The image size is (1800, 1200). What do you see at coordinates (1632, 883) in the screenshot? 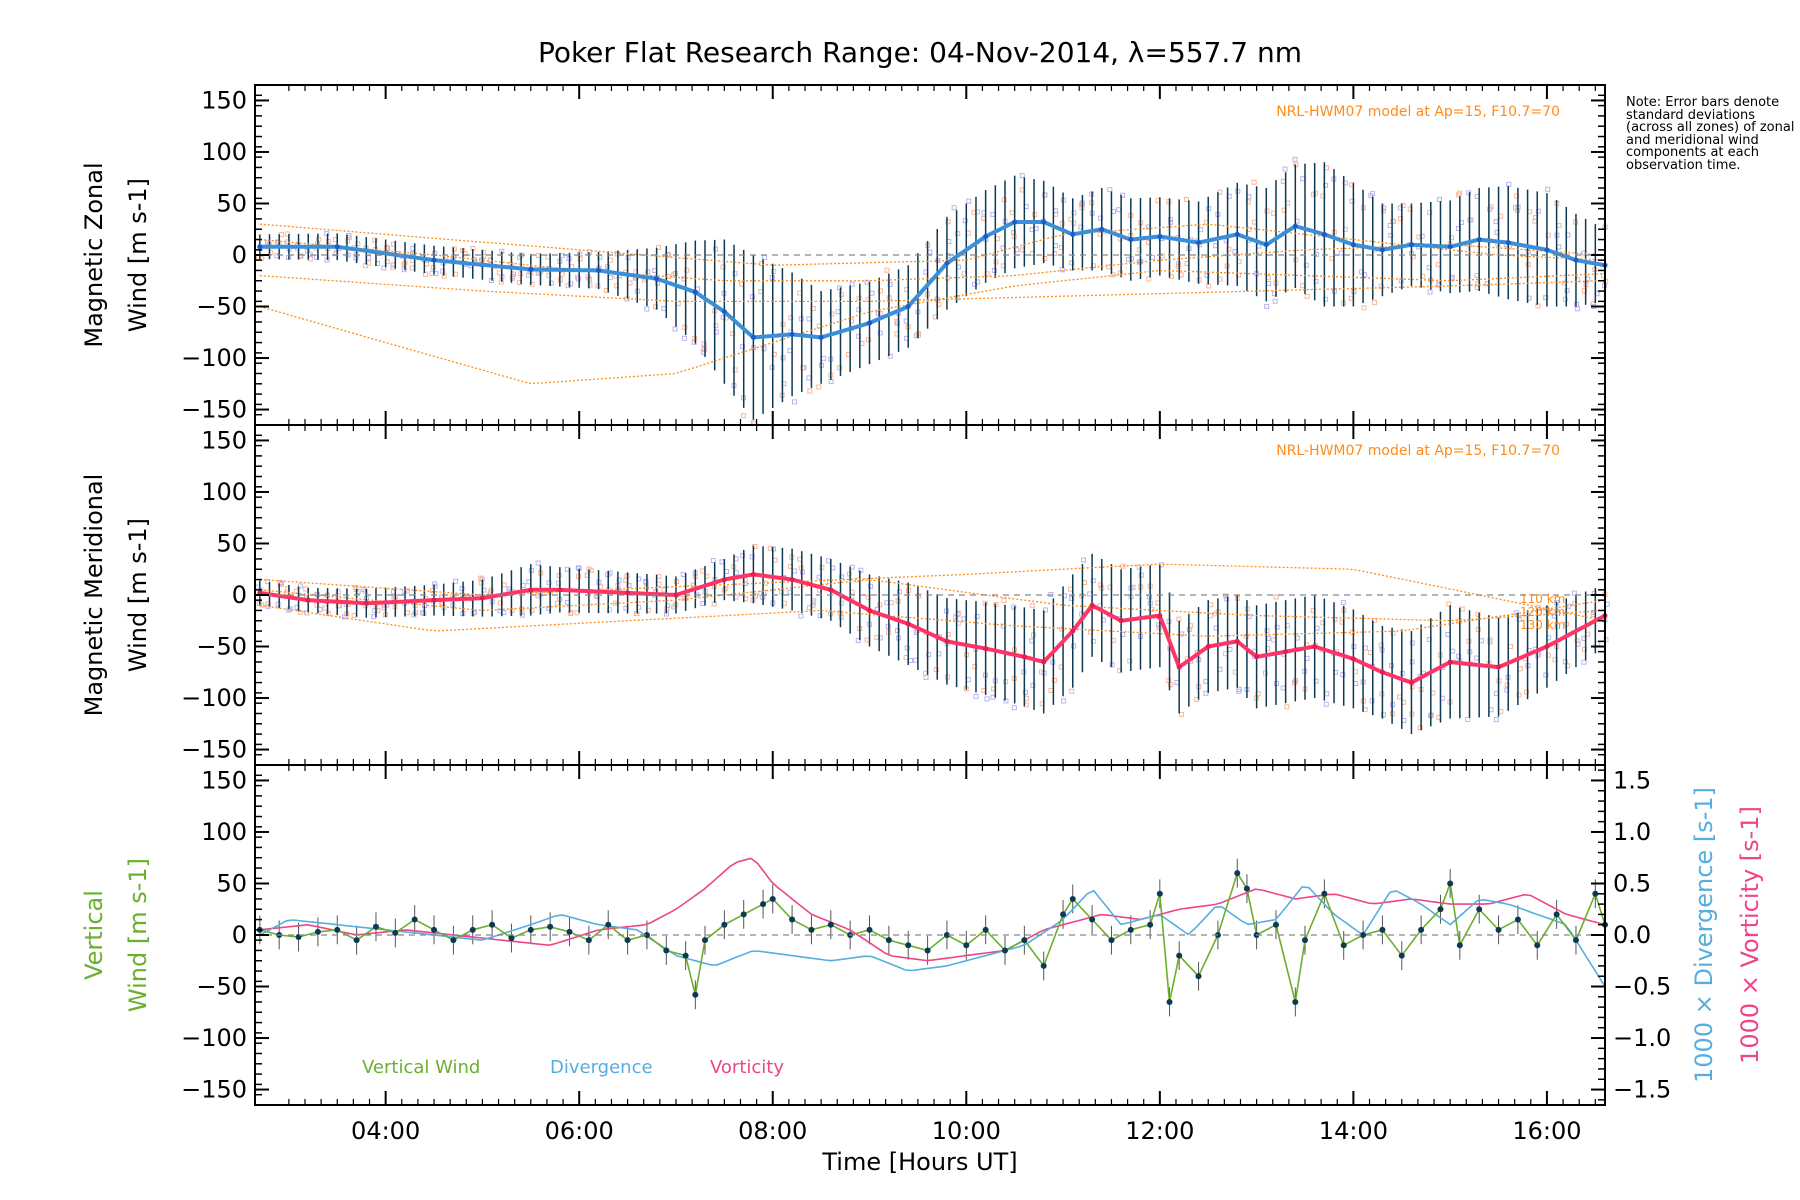
I see `y2-tick-label: 0.5` at bounding box center [1632, 883].